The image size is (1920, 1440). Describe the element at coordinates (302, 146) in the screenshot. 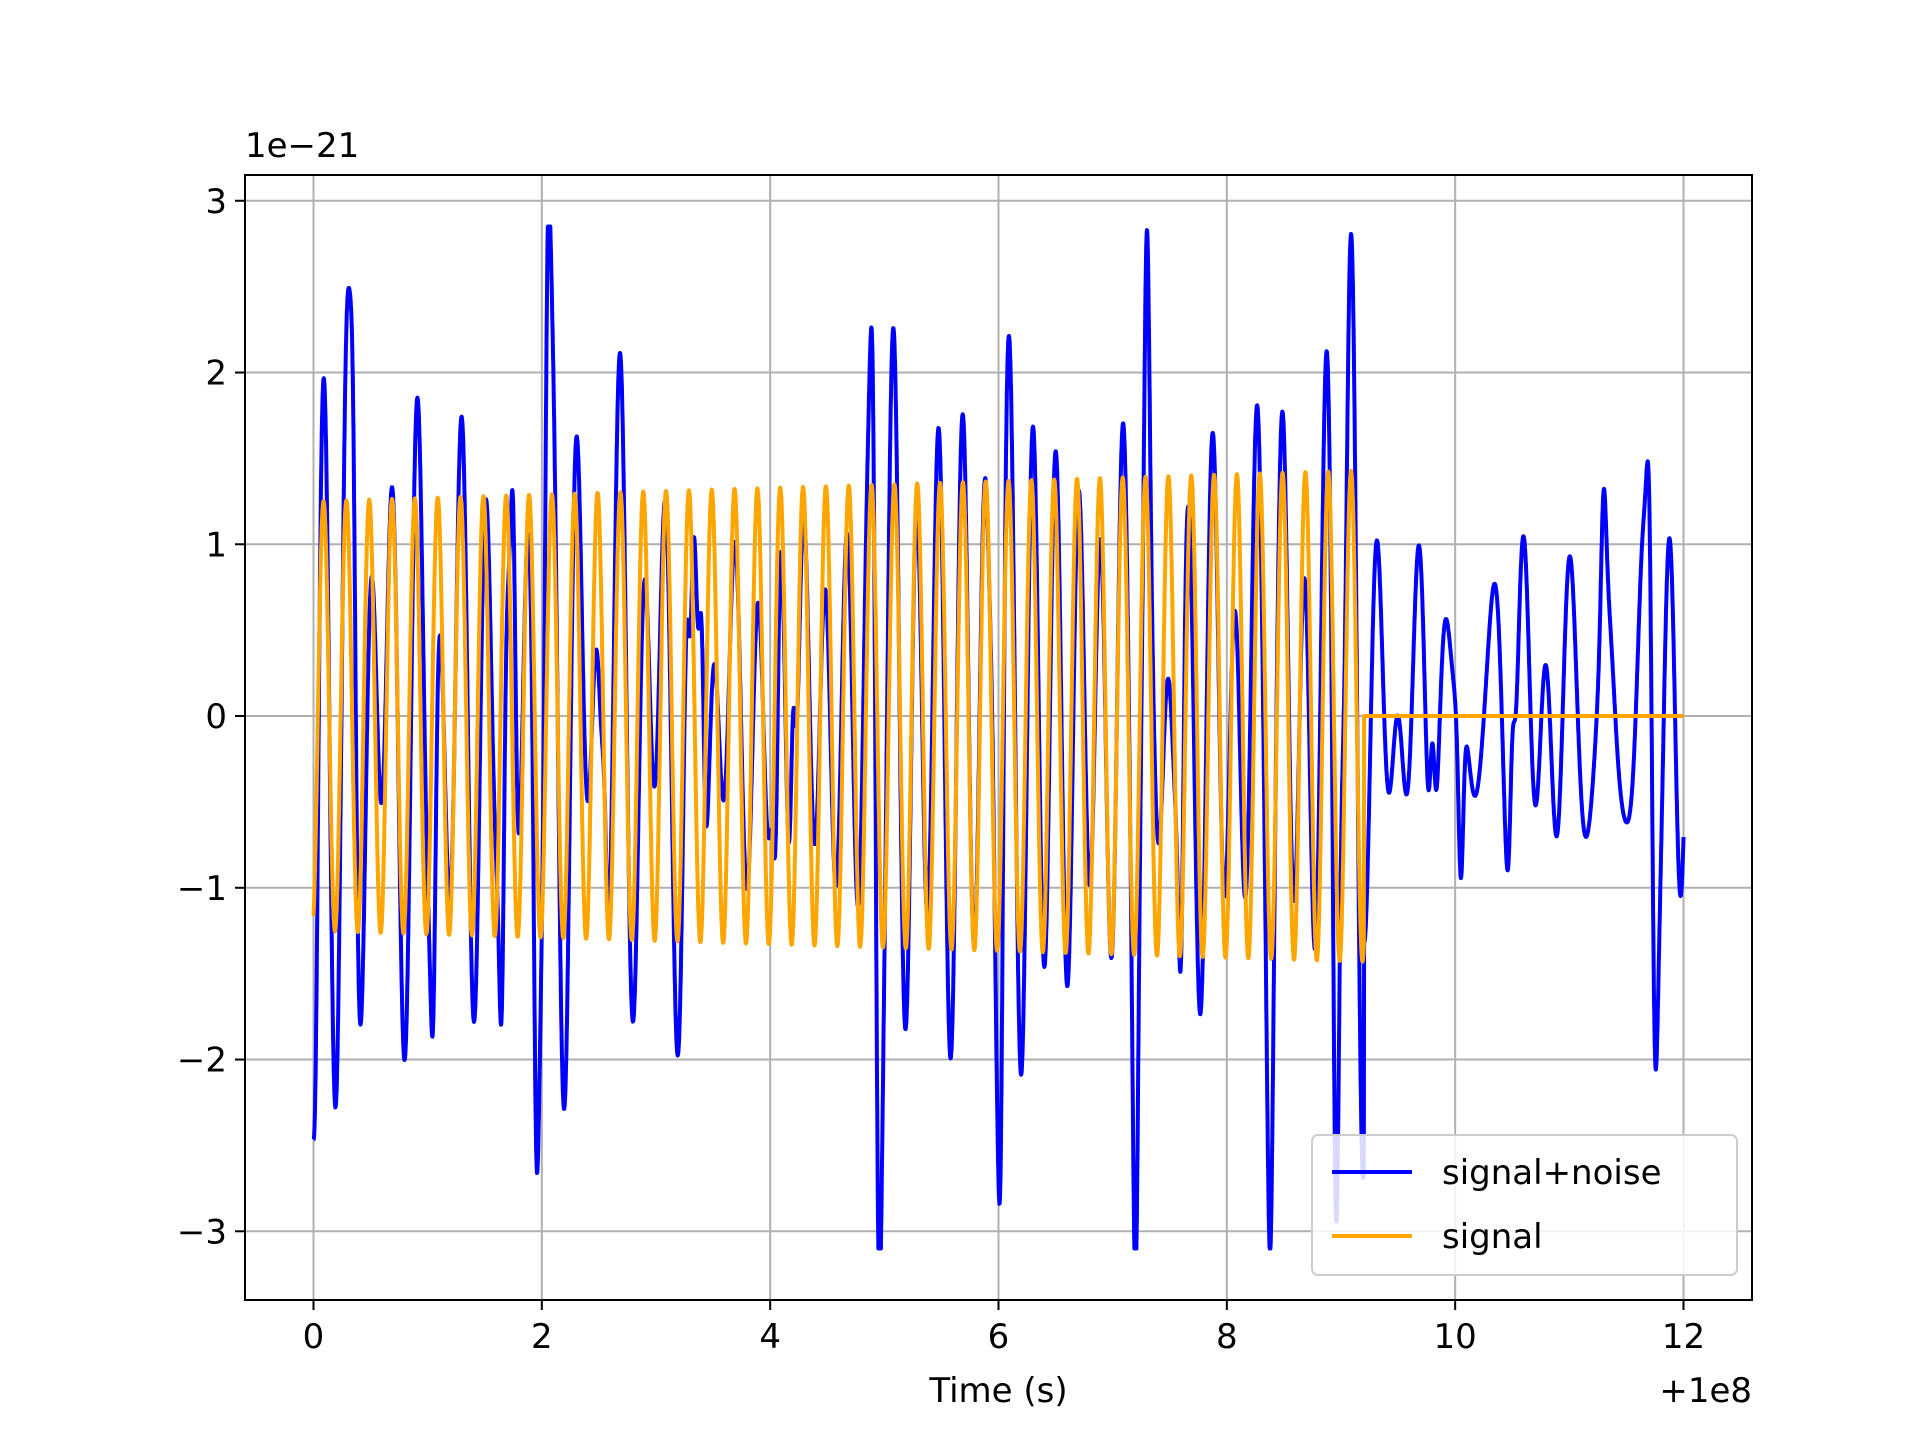

I see `y-scale-label: 1e−21` at that location.